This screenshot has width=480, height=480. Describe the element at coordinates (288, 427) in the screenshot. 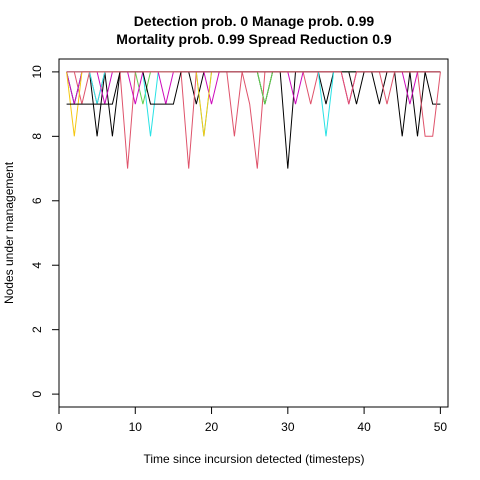

I see `x-tick-label: 30` at that location.